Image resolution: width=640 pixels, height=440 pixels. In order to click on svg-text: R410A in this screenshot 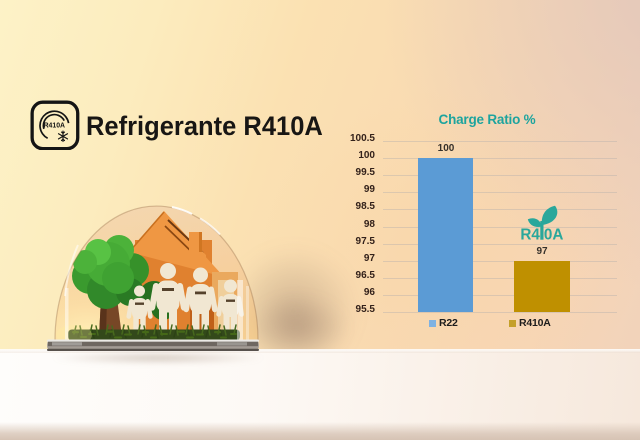, I will do `click(54, 126)`.